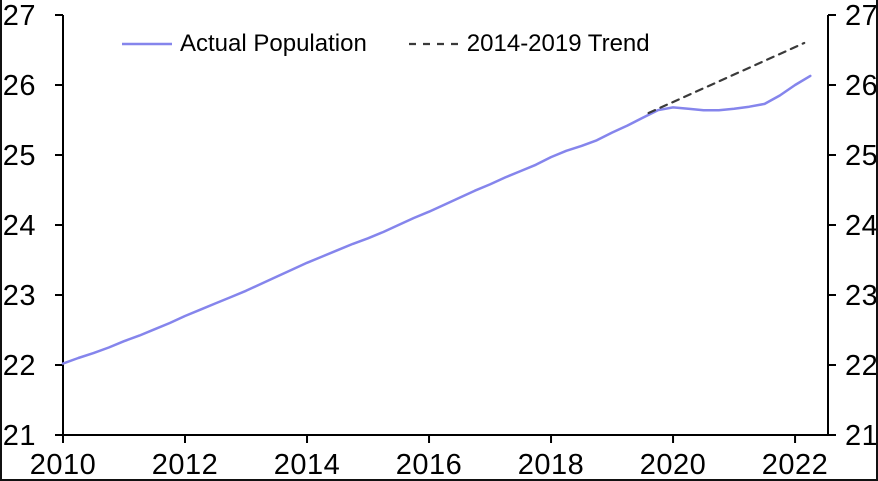  I want to click on svg-text: 2018, so click(551, 465).